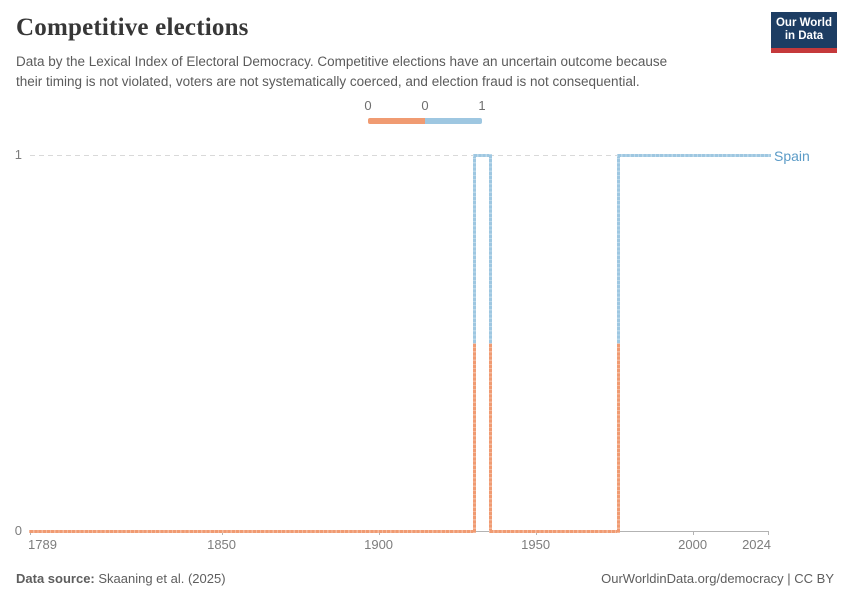 The image size is (850, 600). I want to click on x-tick-label: 1789, so click(42, 544).